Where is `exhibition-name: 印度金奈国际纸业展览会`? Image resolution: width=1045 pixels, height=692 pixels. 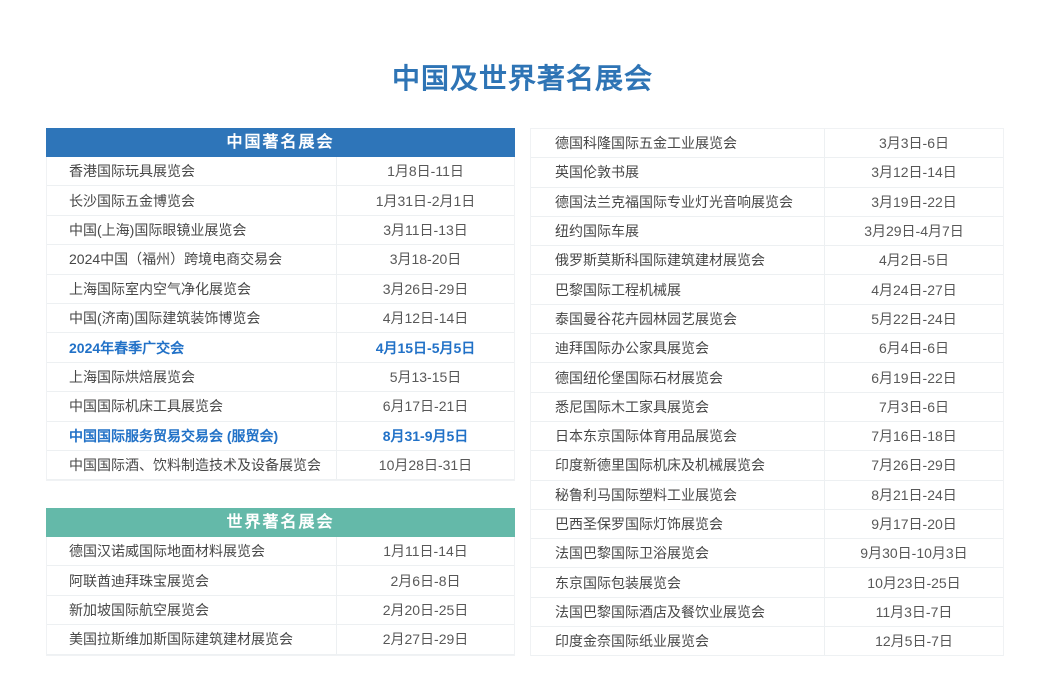 exhibition-name: 印度金奈国际纸业展览会 is located at coordinates (632, 641).